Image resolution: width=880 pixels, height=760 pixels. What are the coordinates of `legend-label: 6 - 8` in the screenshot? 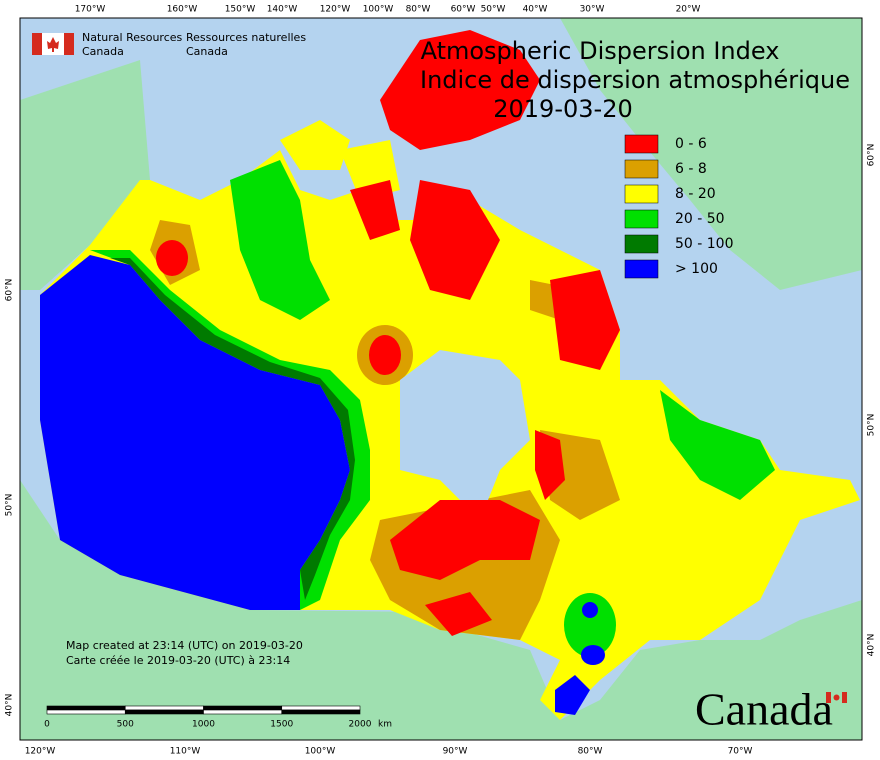 It's located at (691, 169).